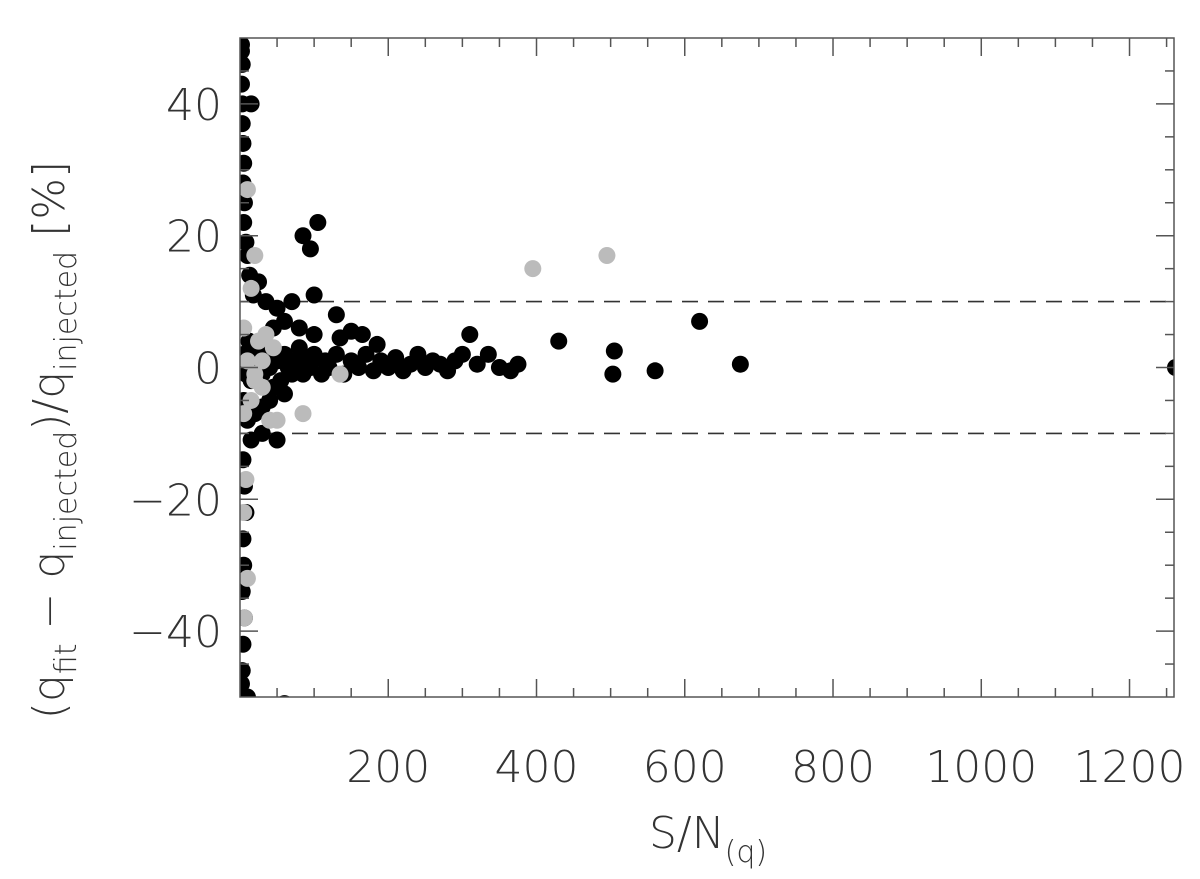 This screenshot has height=879, width=1200. Describe the element at coordinates (208, 369) in the screenshot. I see `y-tick-label: 0` at that location.